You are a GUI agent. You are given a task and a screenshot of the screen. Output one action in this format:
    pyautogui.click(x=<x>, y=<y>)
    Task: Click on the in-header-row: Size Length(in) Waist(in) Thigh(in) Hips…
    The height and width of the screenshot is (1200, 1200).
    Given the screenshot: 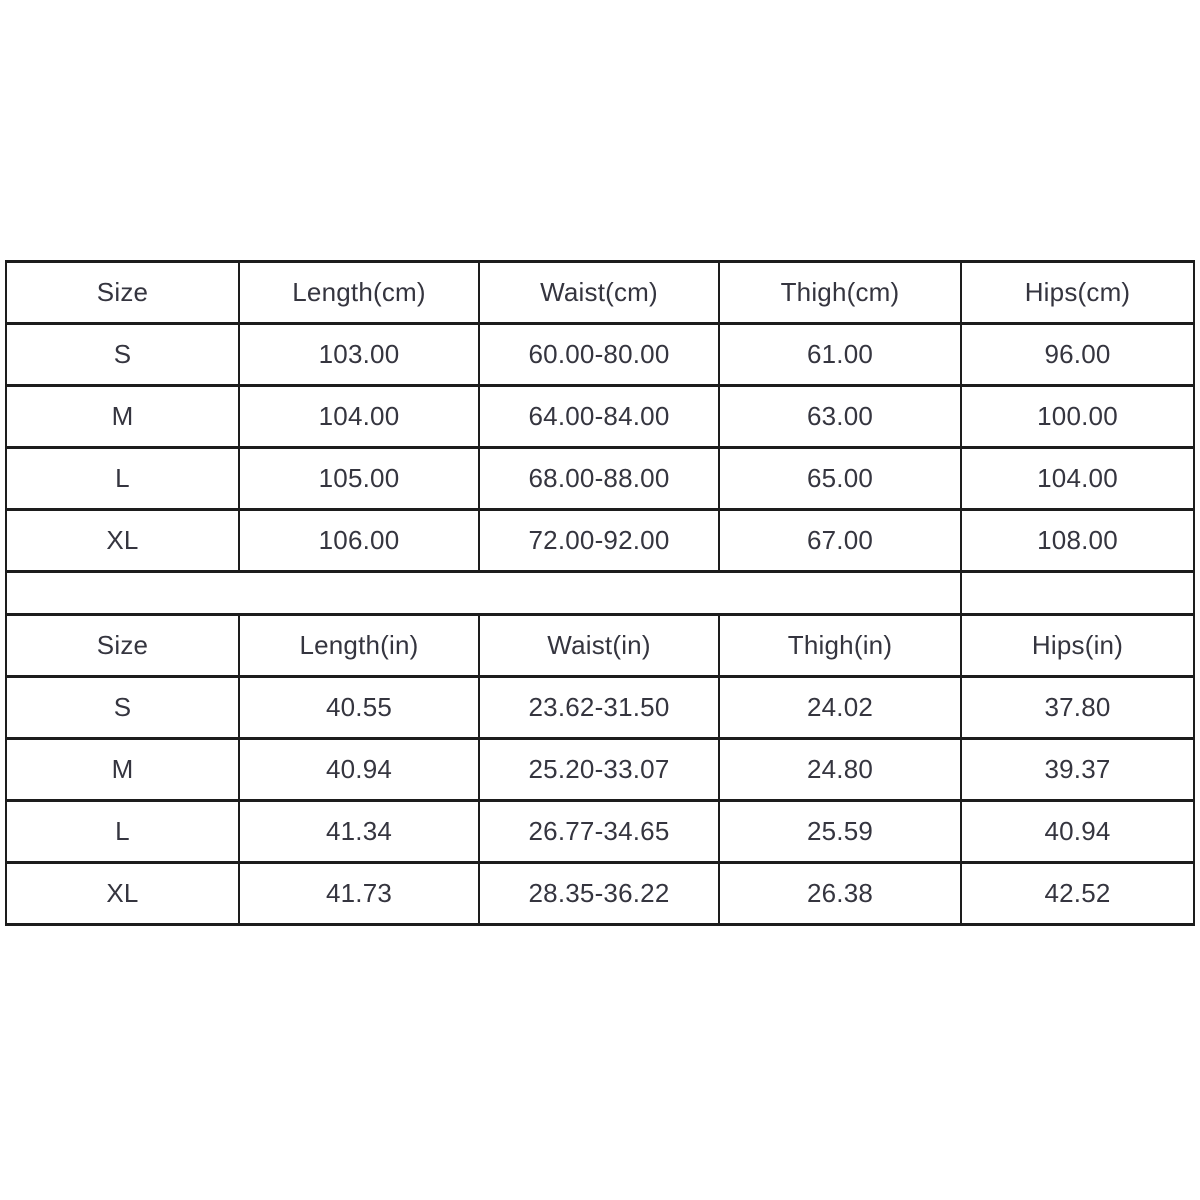 What is the action you would take?
    pyautogui.click(x=600, y=645)
    